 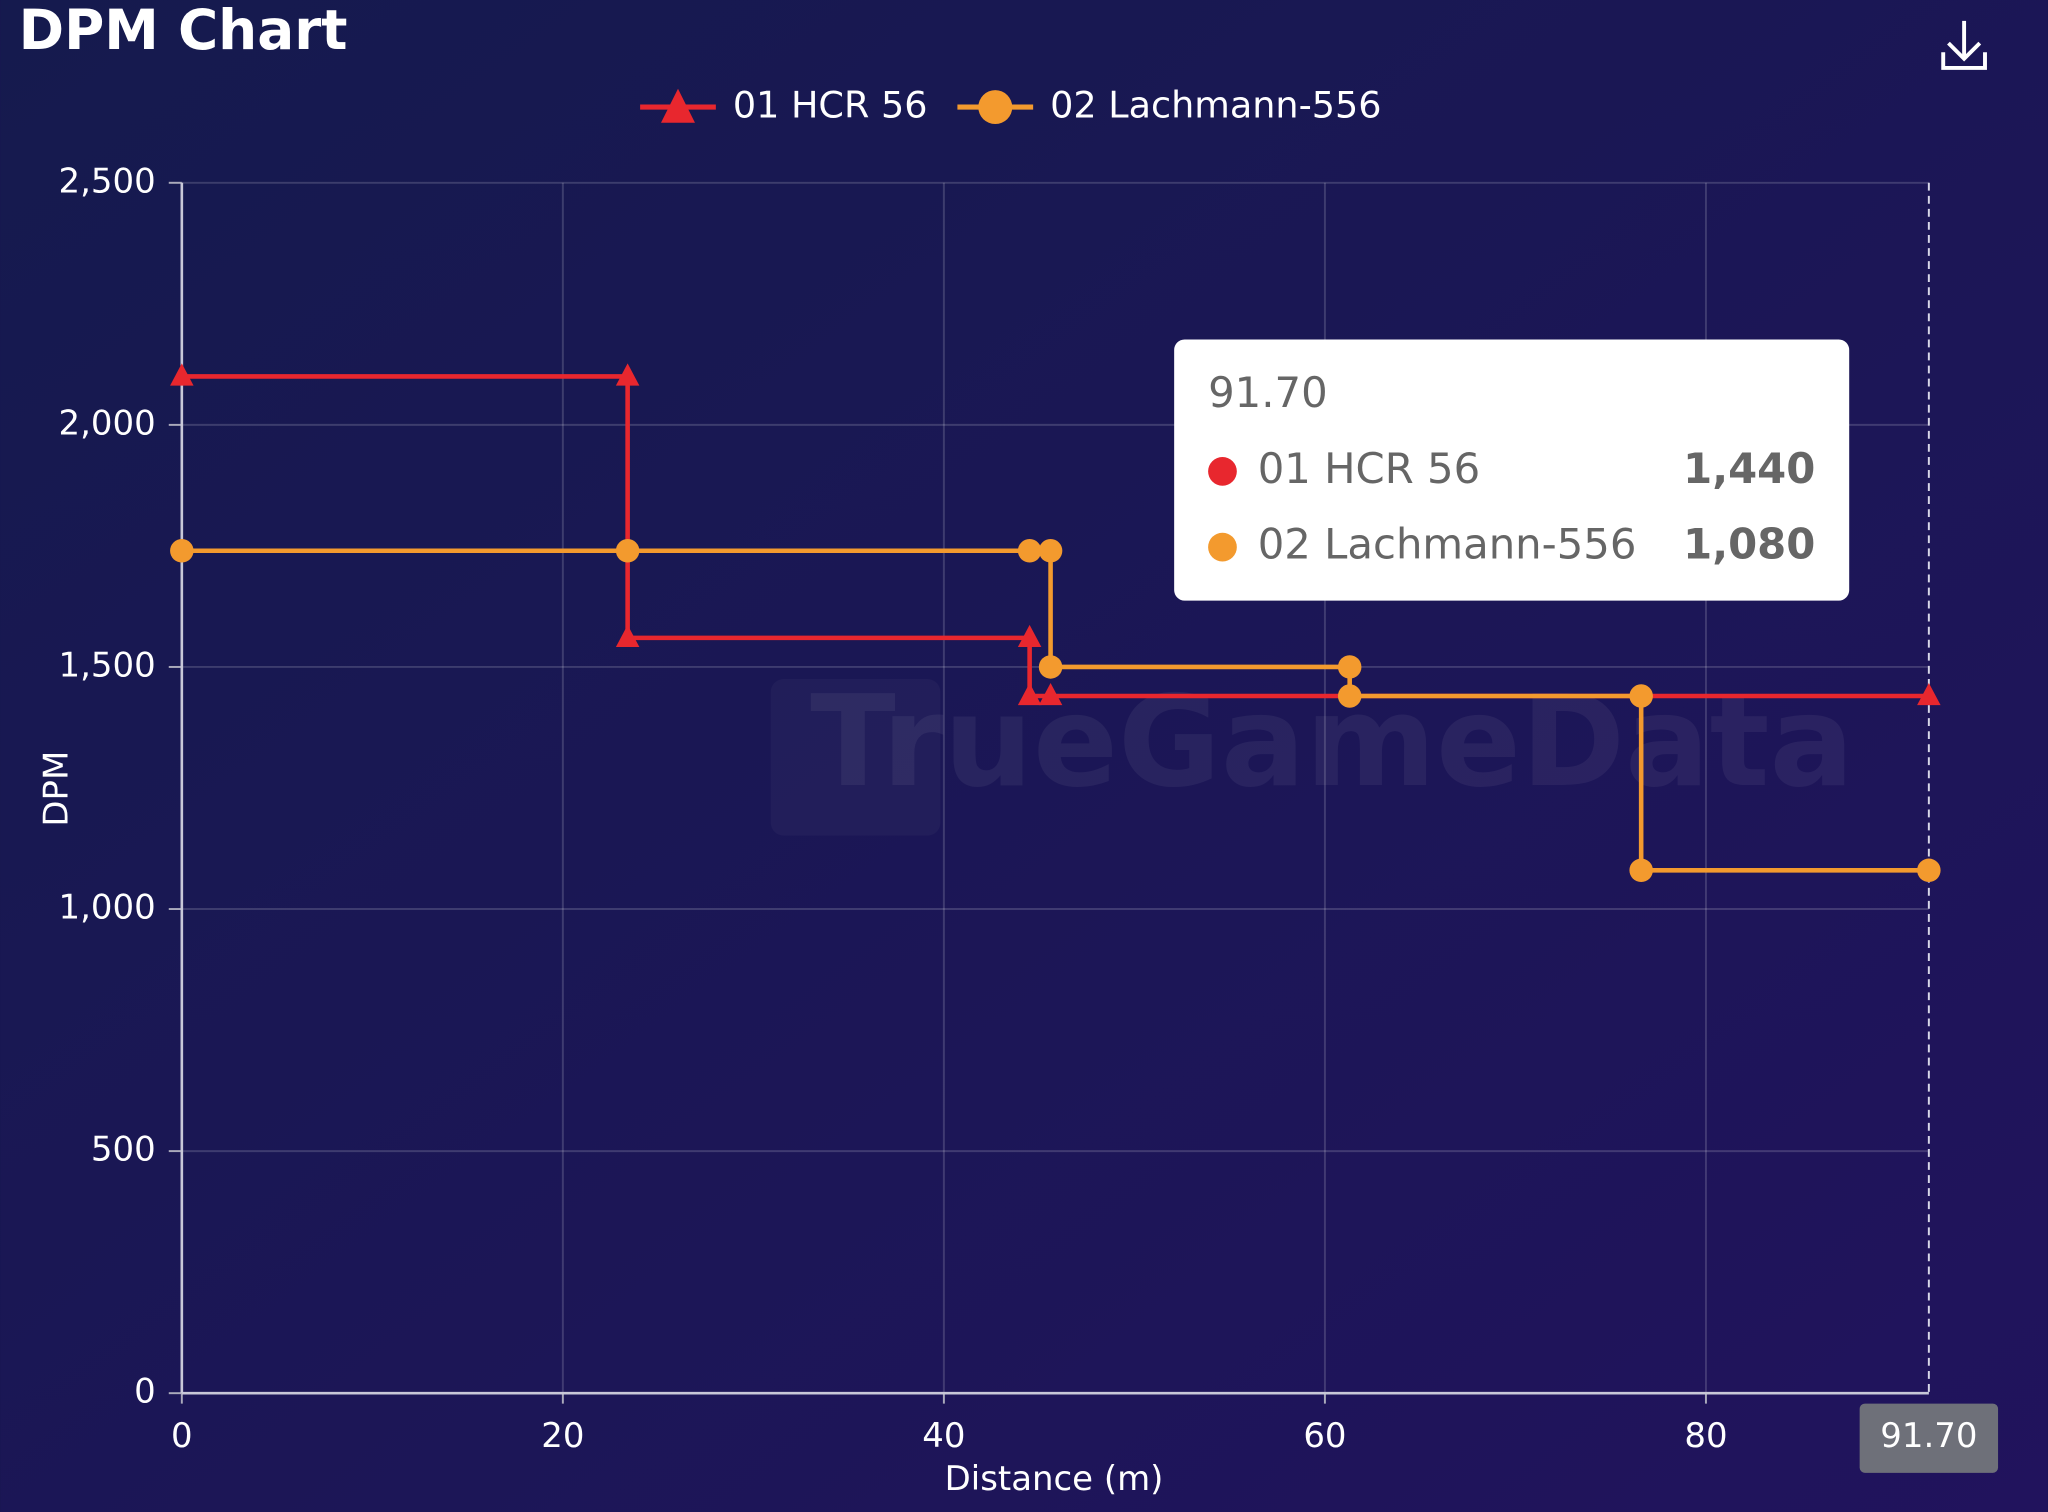 I want to click on y-tick-label: 500, so click(x=123, y=1150).